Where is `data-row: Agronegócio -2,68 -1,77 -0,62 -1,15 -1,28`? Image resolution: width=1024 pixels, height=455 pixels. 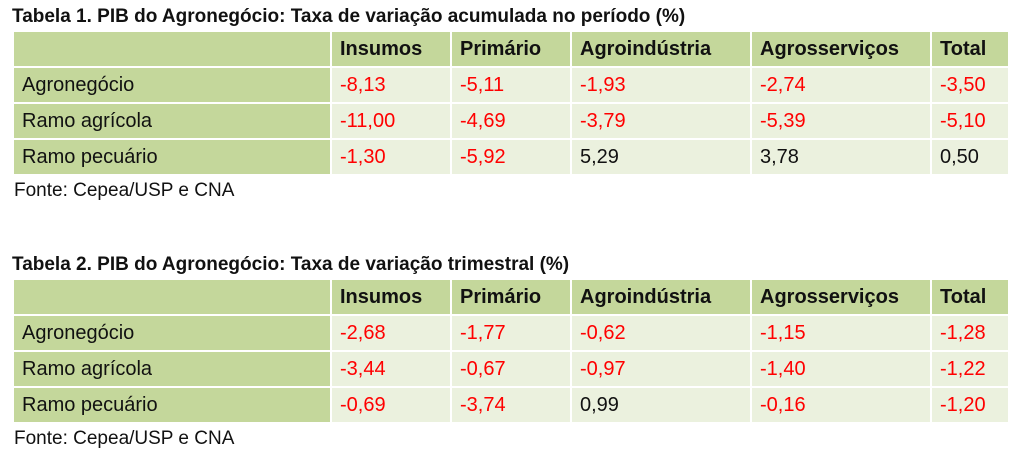
data-row: Agronegócio -2,68 -1,77 -0,62 -1,15 -1,28 is located at coordinates (511, 333).